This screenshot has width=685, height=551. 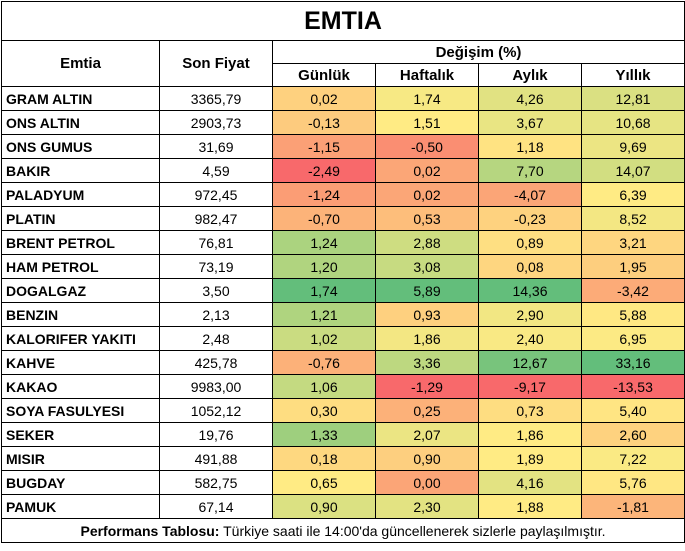 I want to click on daily-change: 1,20, so click(x=324, y=266).